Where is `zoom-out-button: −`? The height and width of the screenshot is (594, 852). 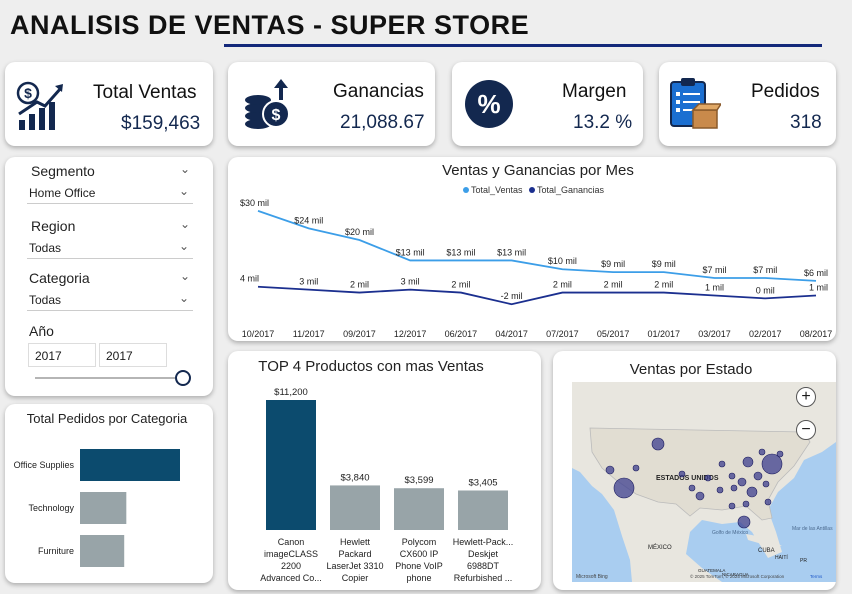 zoom-out-button: − is located at coordinates (806, 430).